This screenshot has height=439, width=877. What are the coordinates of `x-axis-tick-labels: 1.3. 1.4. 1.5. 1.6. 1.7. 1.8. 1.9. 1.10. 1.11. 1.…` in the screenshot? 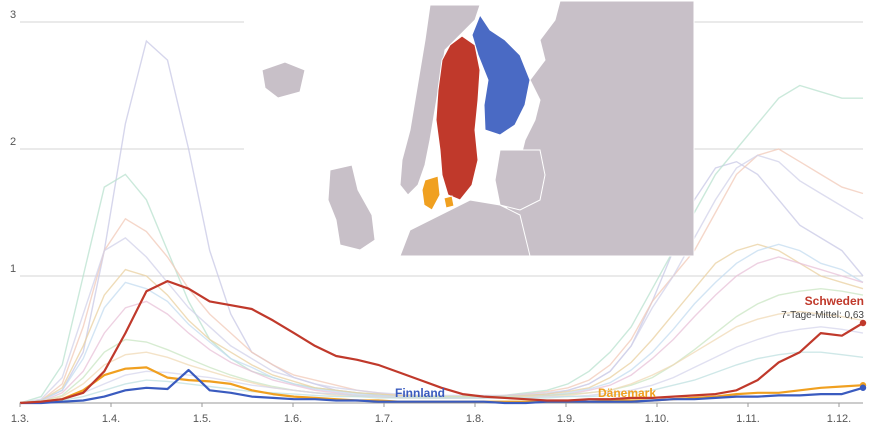 It's located at (431, 414).